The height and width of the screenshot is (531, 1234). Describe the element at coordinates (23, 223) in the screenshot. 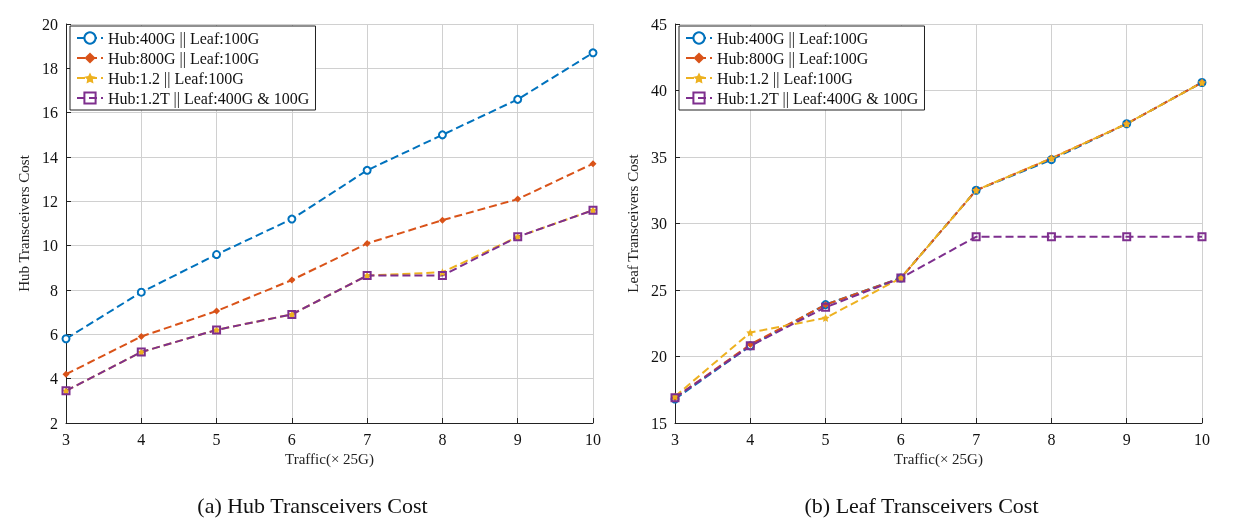

I see `y-axis-title: Hub Transceivers Cost` at that location.